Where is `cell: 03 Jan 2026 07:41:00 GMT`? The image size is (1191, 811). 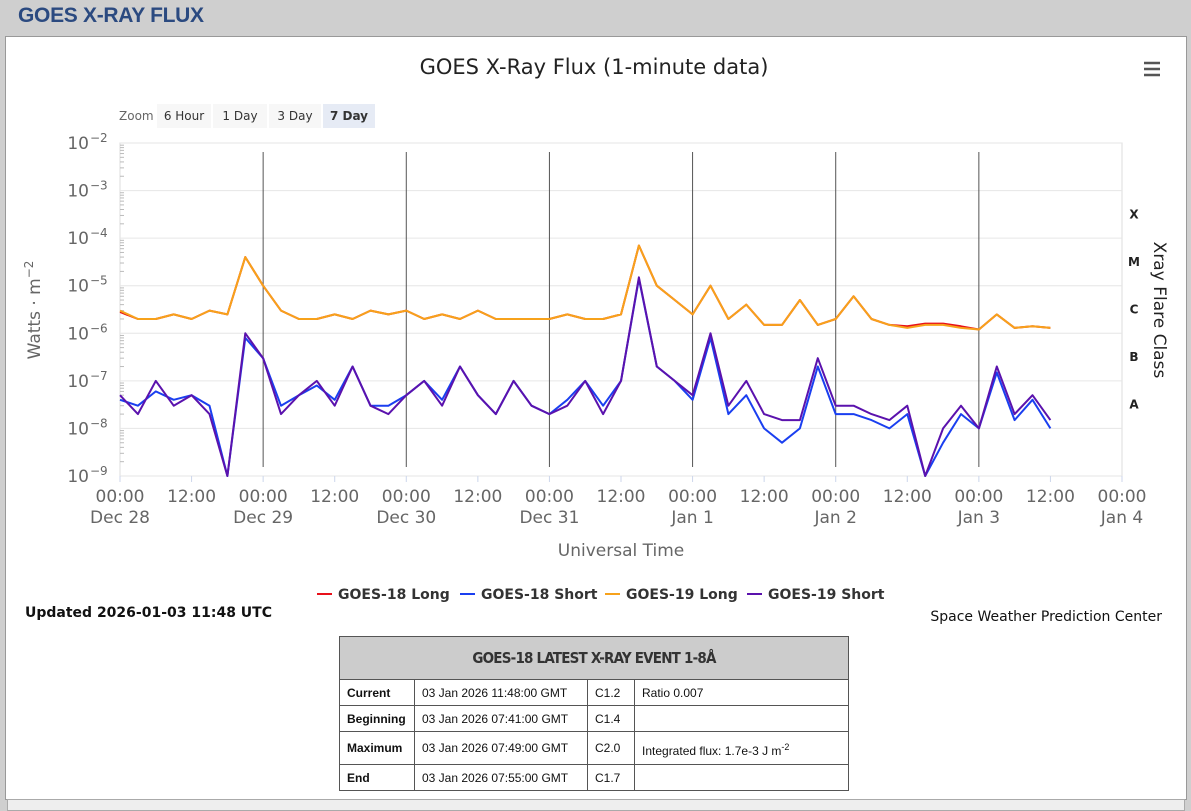 cell: 03 Jan 2026 07:41:00 GMT is located at coordinates (501, 718).